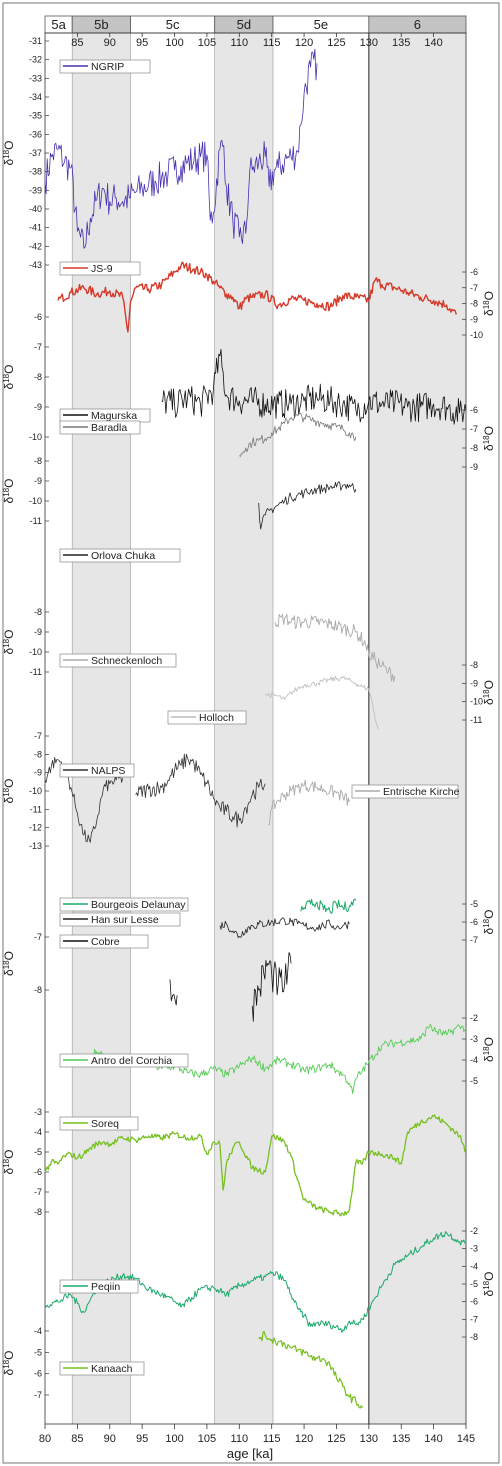 This screenshot has width=502, height=1466. What do you see at coordinates (466, 1439) in the screenshot?
I see `x-tick-label: 145` at bounding box center [466, 1439].